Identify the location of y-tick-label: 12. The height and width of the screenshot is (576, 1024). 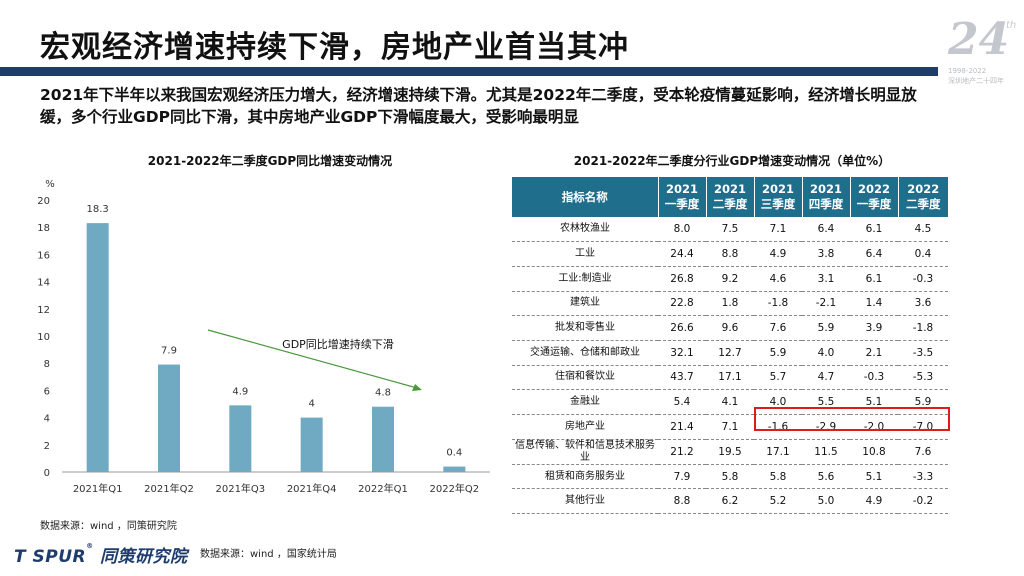
(43, 310).